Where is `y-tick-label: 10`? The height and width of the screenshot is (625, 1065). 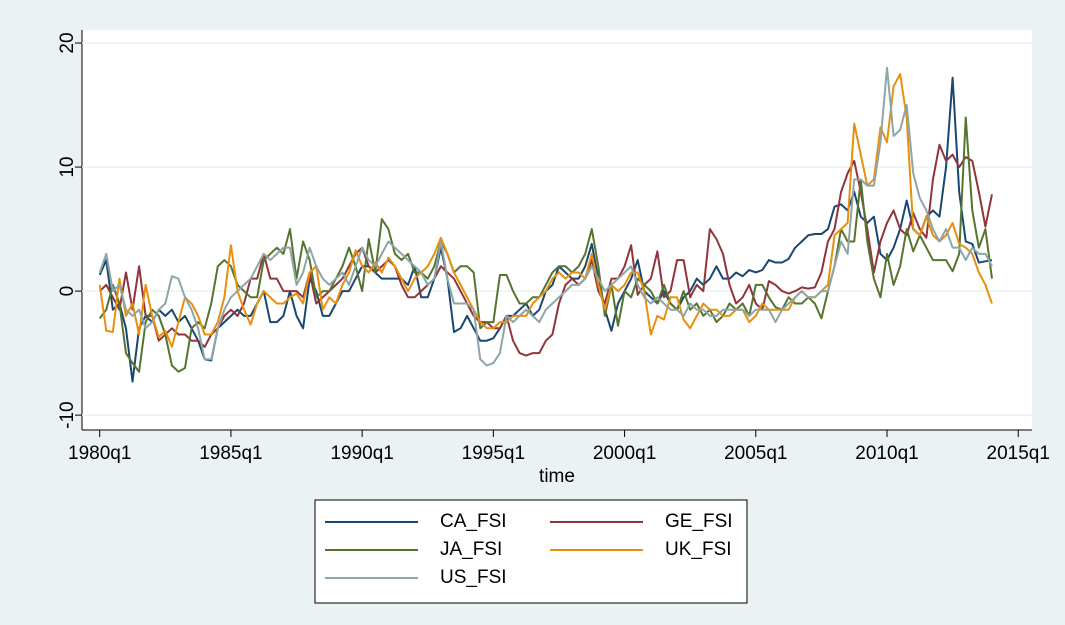
y-tick-label: 10 is located at coordinates (67, 166).